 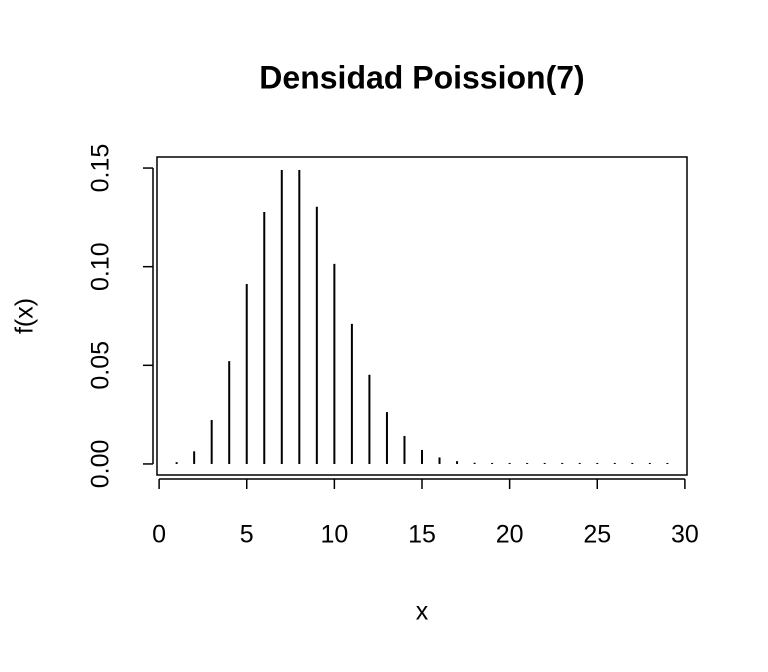 I want to click on x-axis-label: x, so click(x=422, y=612).